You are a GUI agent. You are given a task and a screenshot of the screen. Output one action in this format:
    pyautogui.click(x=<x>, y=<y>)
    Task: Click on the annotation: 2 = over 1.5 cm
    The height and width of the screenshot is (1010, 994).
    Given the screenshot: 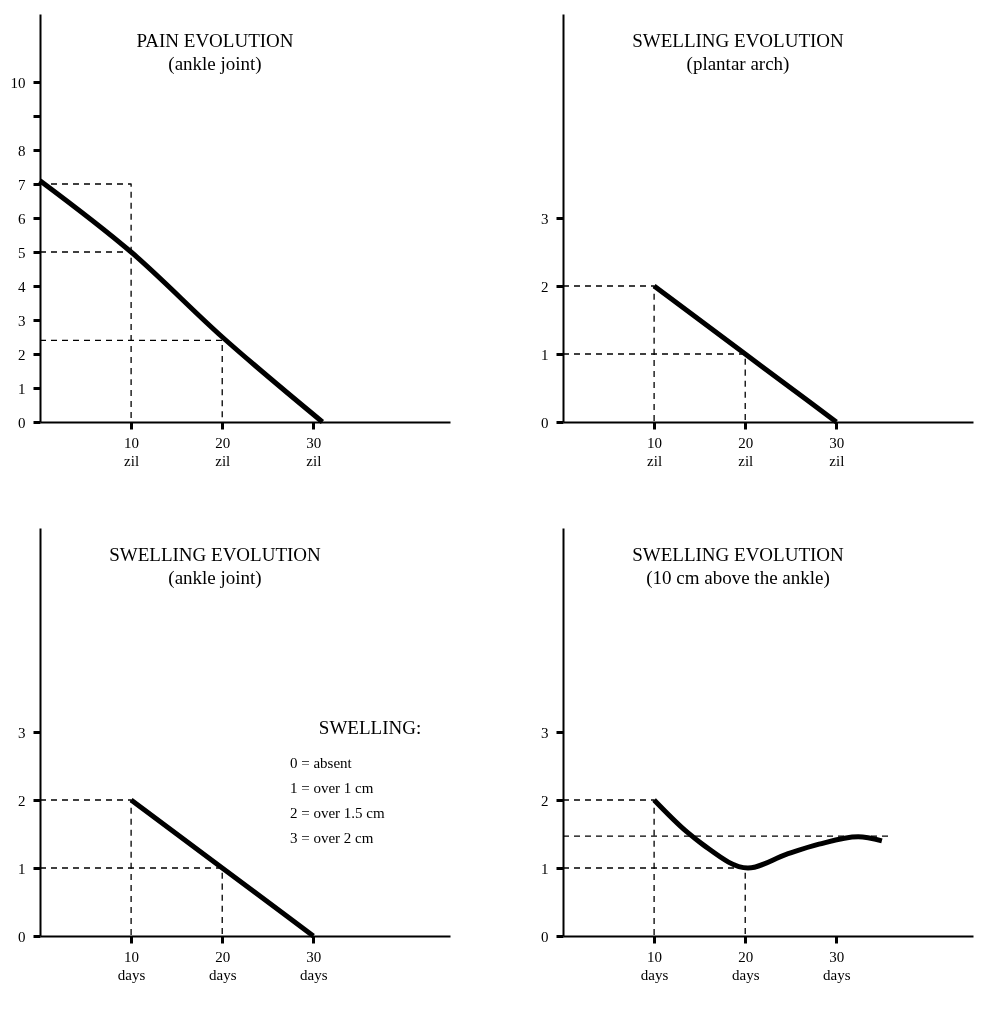 What is the action you would take?
    pyautogui.click(x=338, y=813)
    